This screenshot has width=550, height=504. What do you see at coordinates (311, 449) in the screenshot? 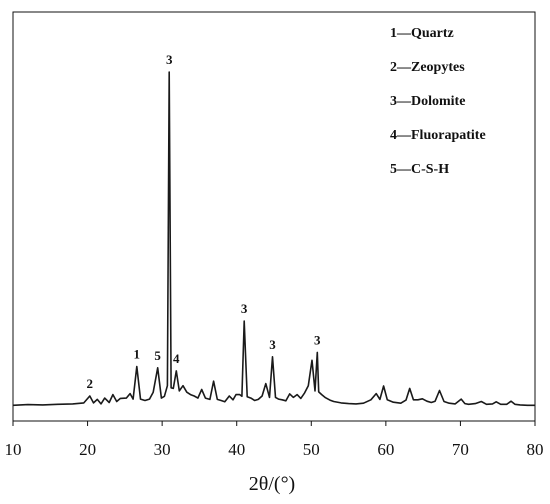
I see `x-tick-label: 50` at bounding box center [311, 449].